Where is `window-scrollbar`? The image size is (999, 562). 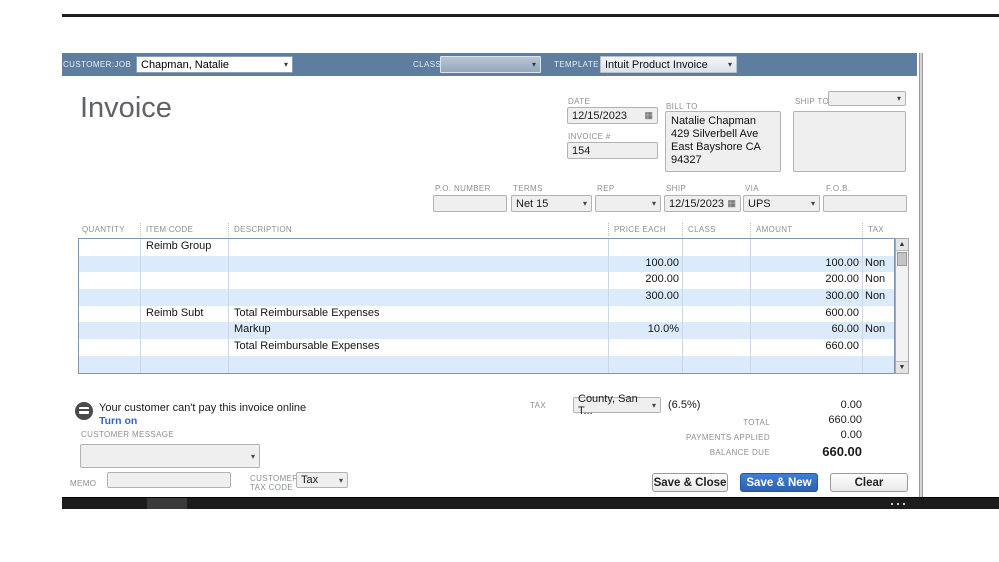
window-scrollbar is located at coordinates (921, 275).